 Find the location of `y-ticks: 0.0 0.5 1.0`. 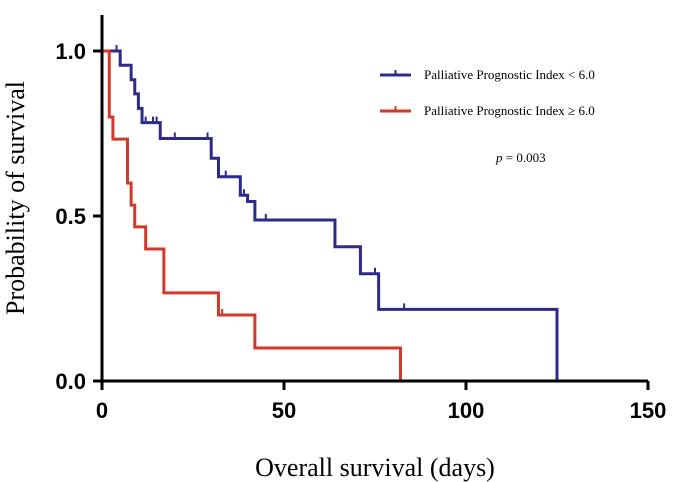

y-ticks: 0.0 0.5 1.0 is located at coordinates (78, 216).